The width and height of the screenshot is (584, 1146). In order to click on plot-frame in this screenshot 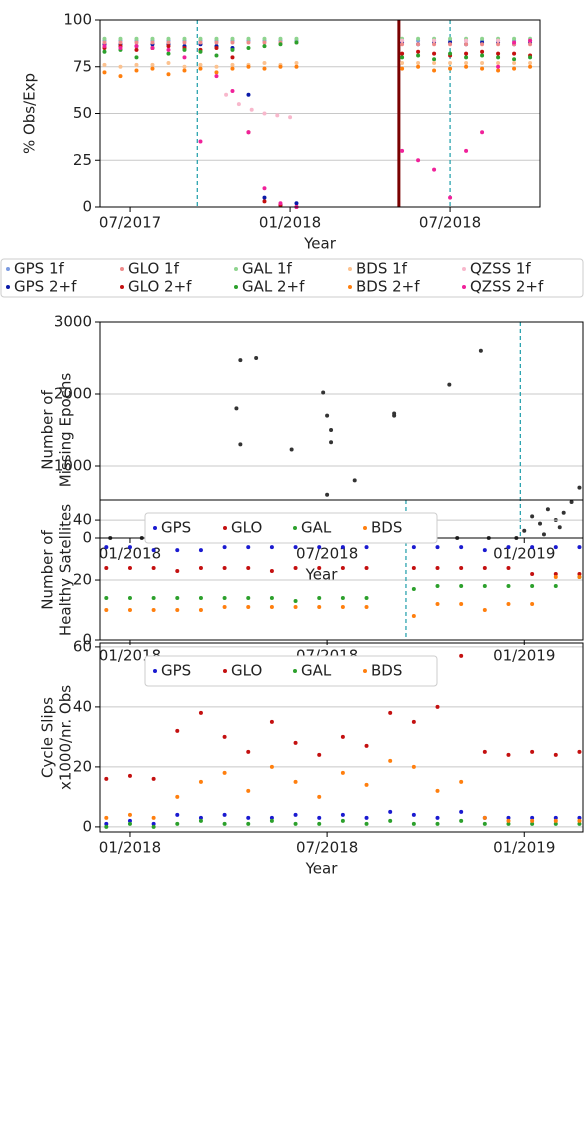, I will do `click(320, 113)`.